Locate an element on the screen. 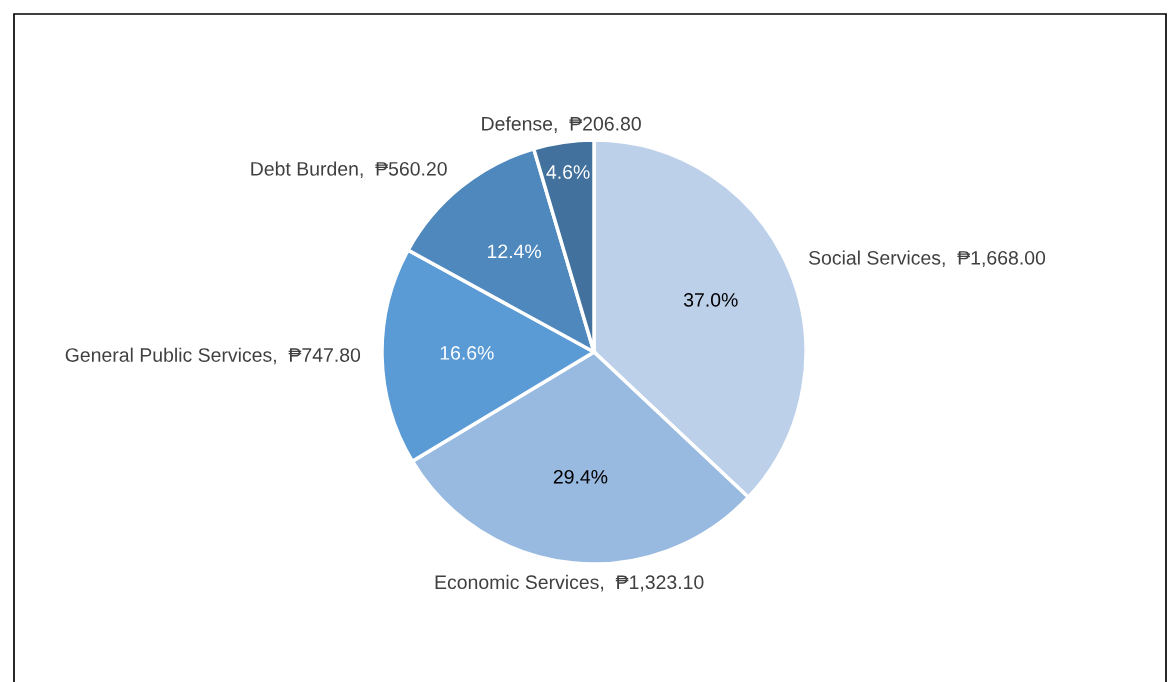  text: 37.0% is located at coordinates (710, 300).